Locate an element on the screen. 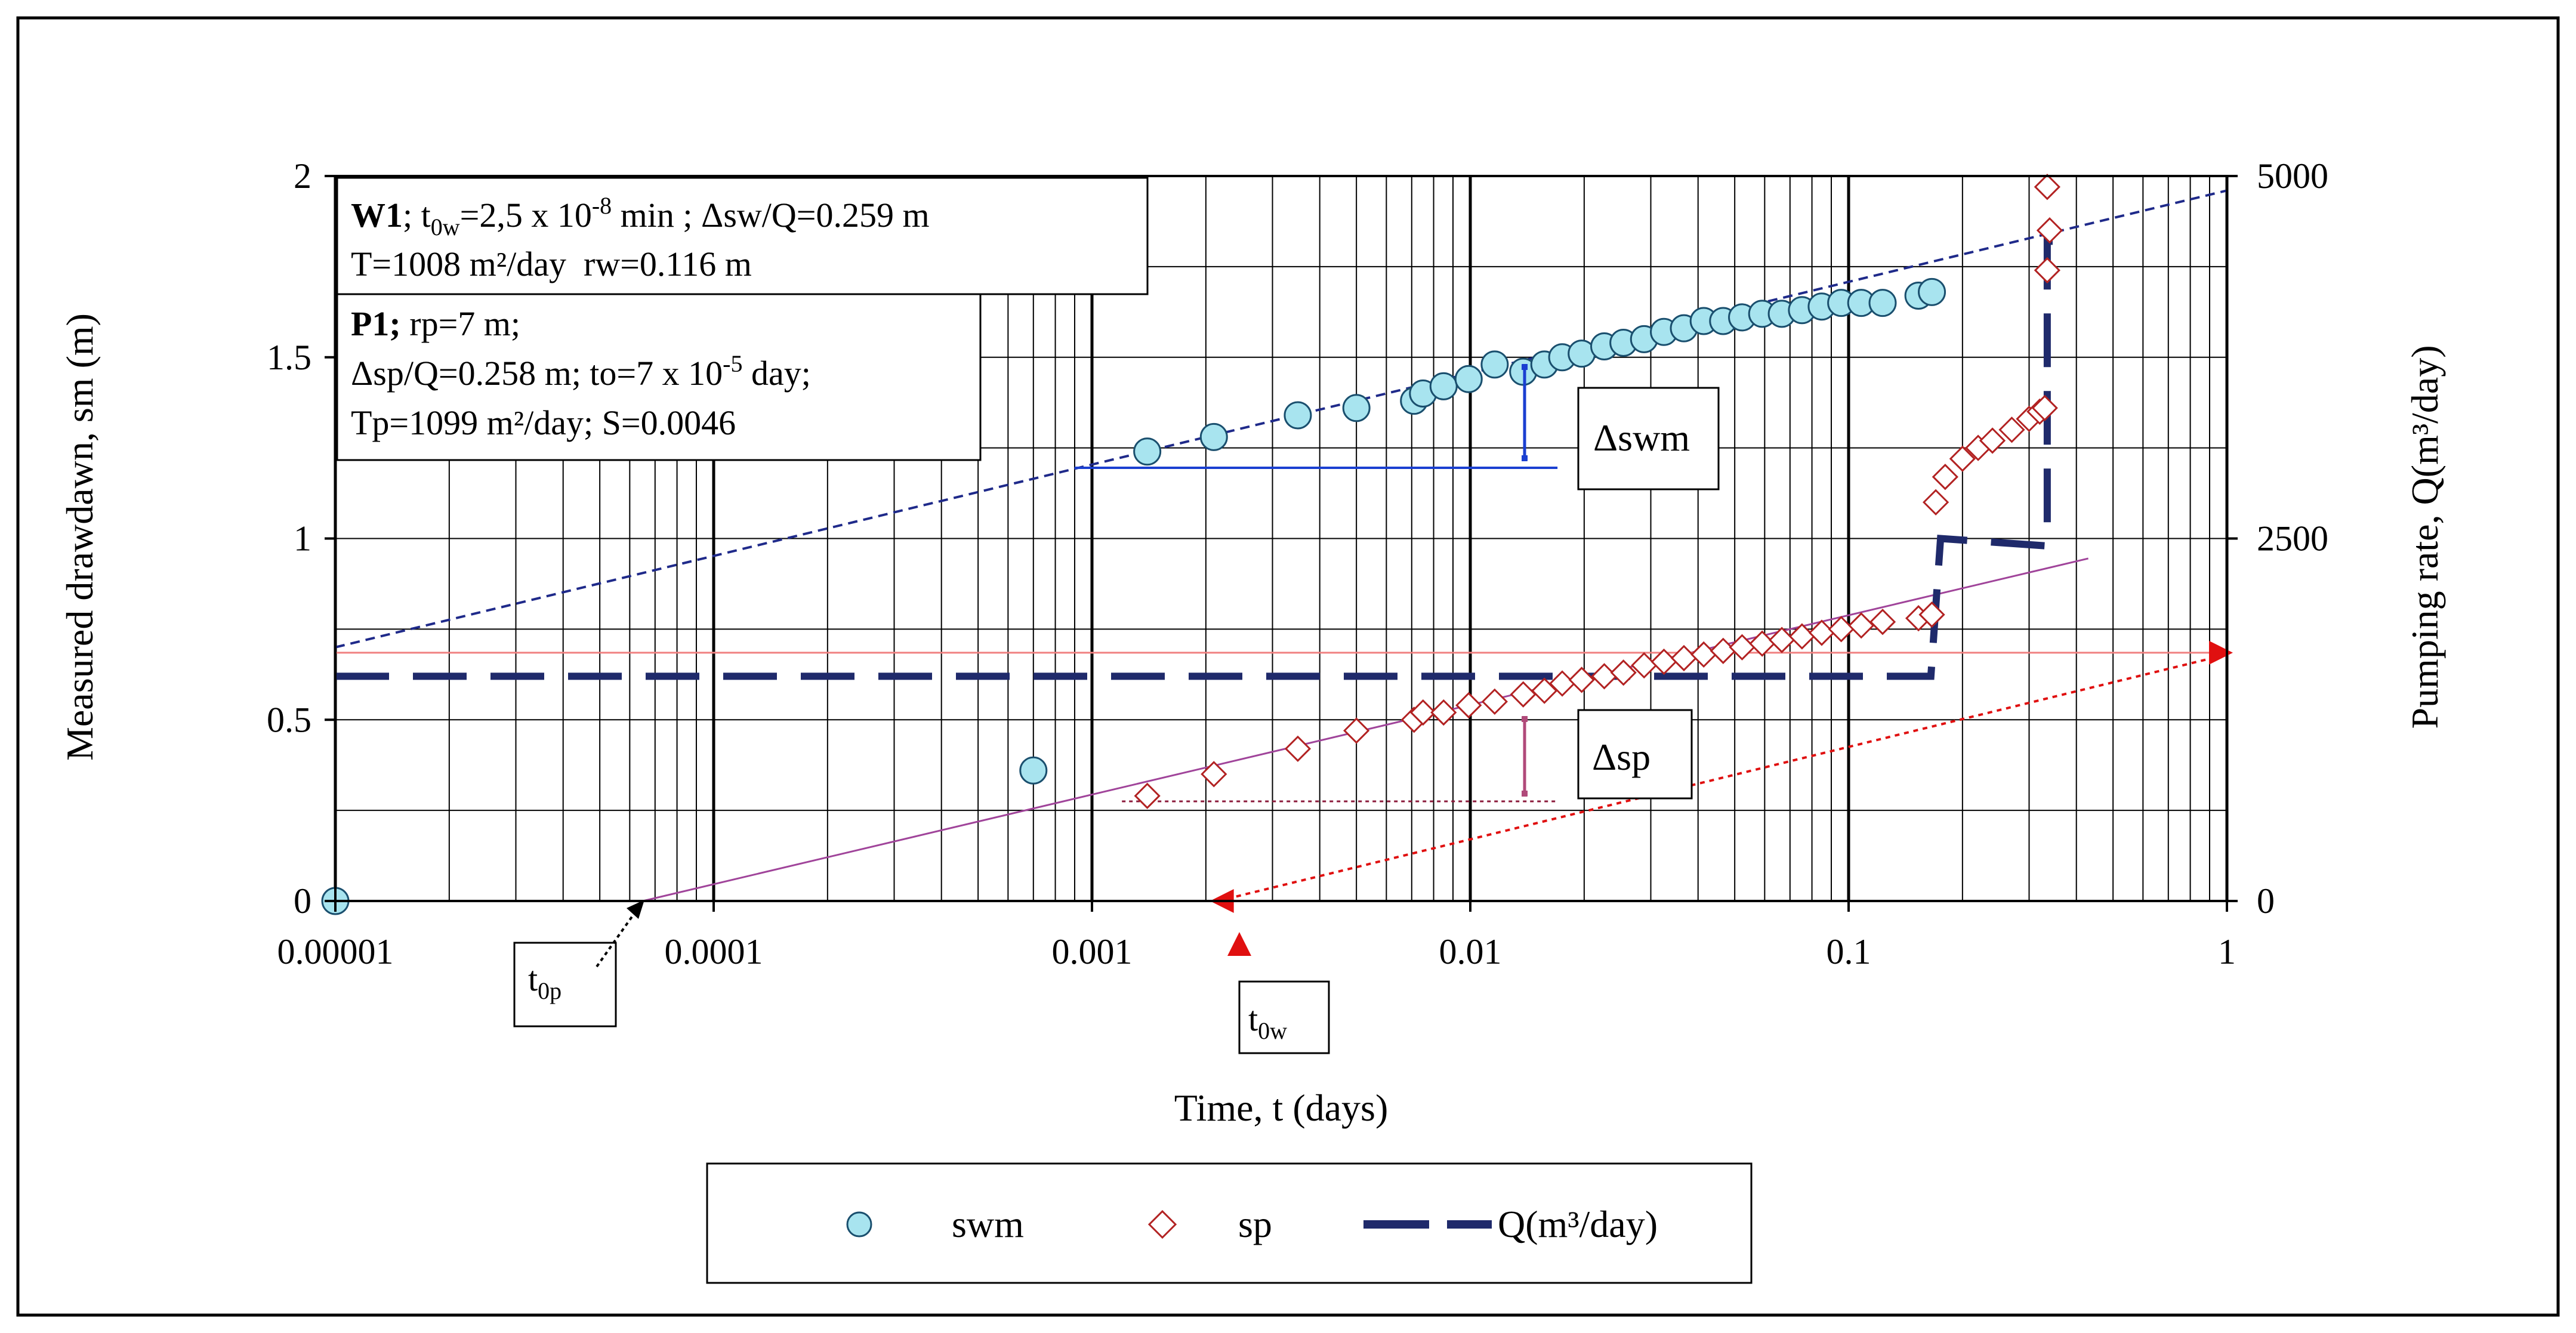 This screenshot has height=1333, width=2576. p1-l2b: day; is located at coordinates (776, 373).